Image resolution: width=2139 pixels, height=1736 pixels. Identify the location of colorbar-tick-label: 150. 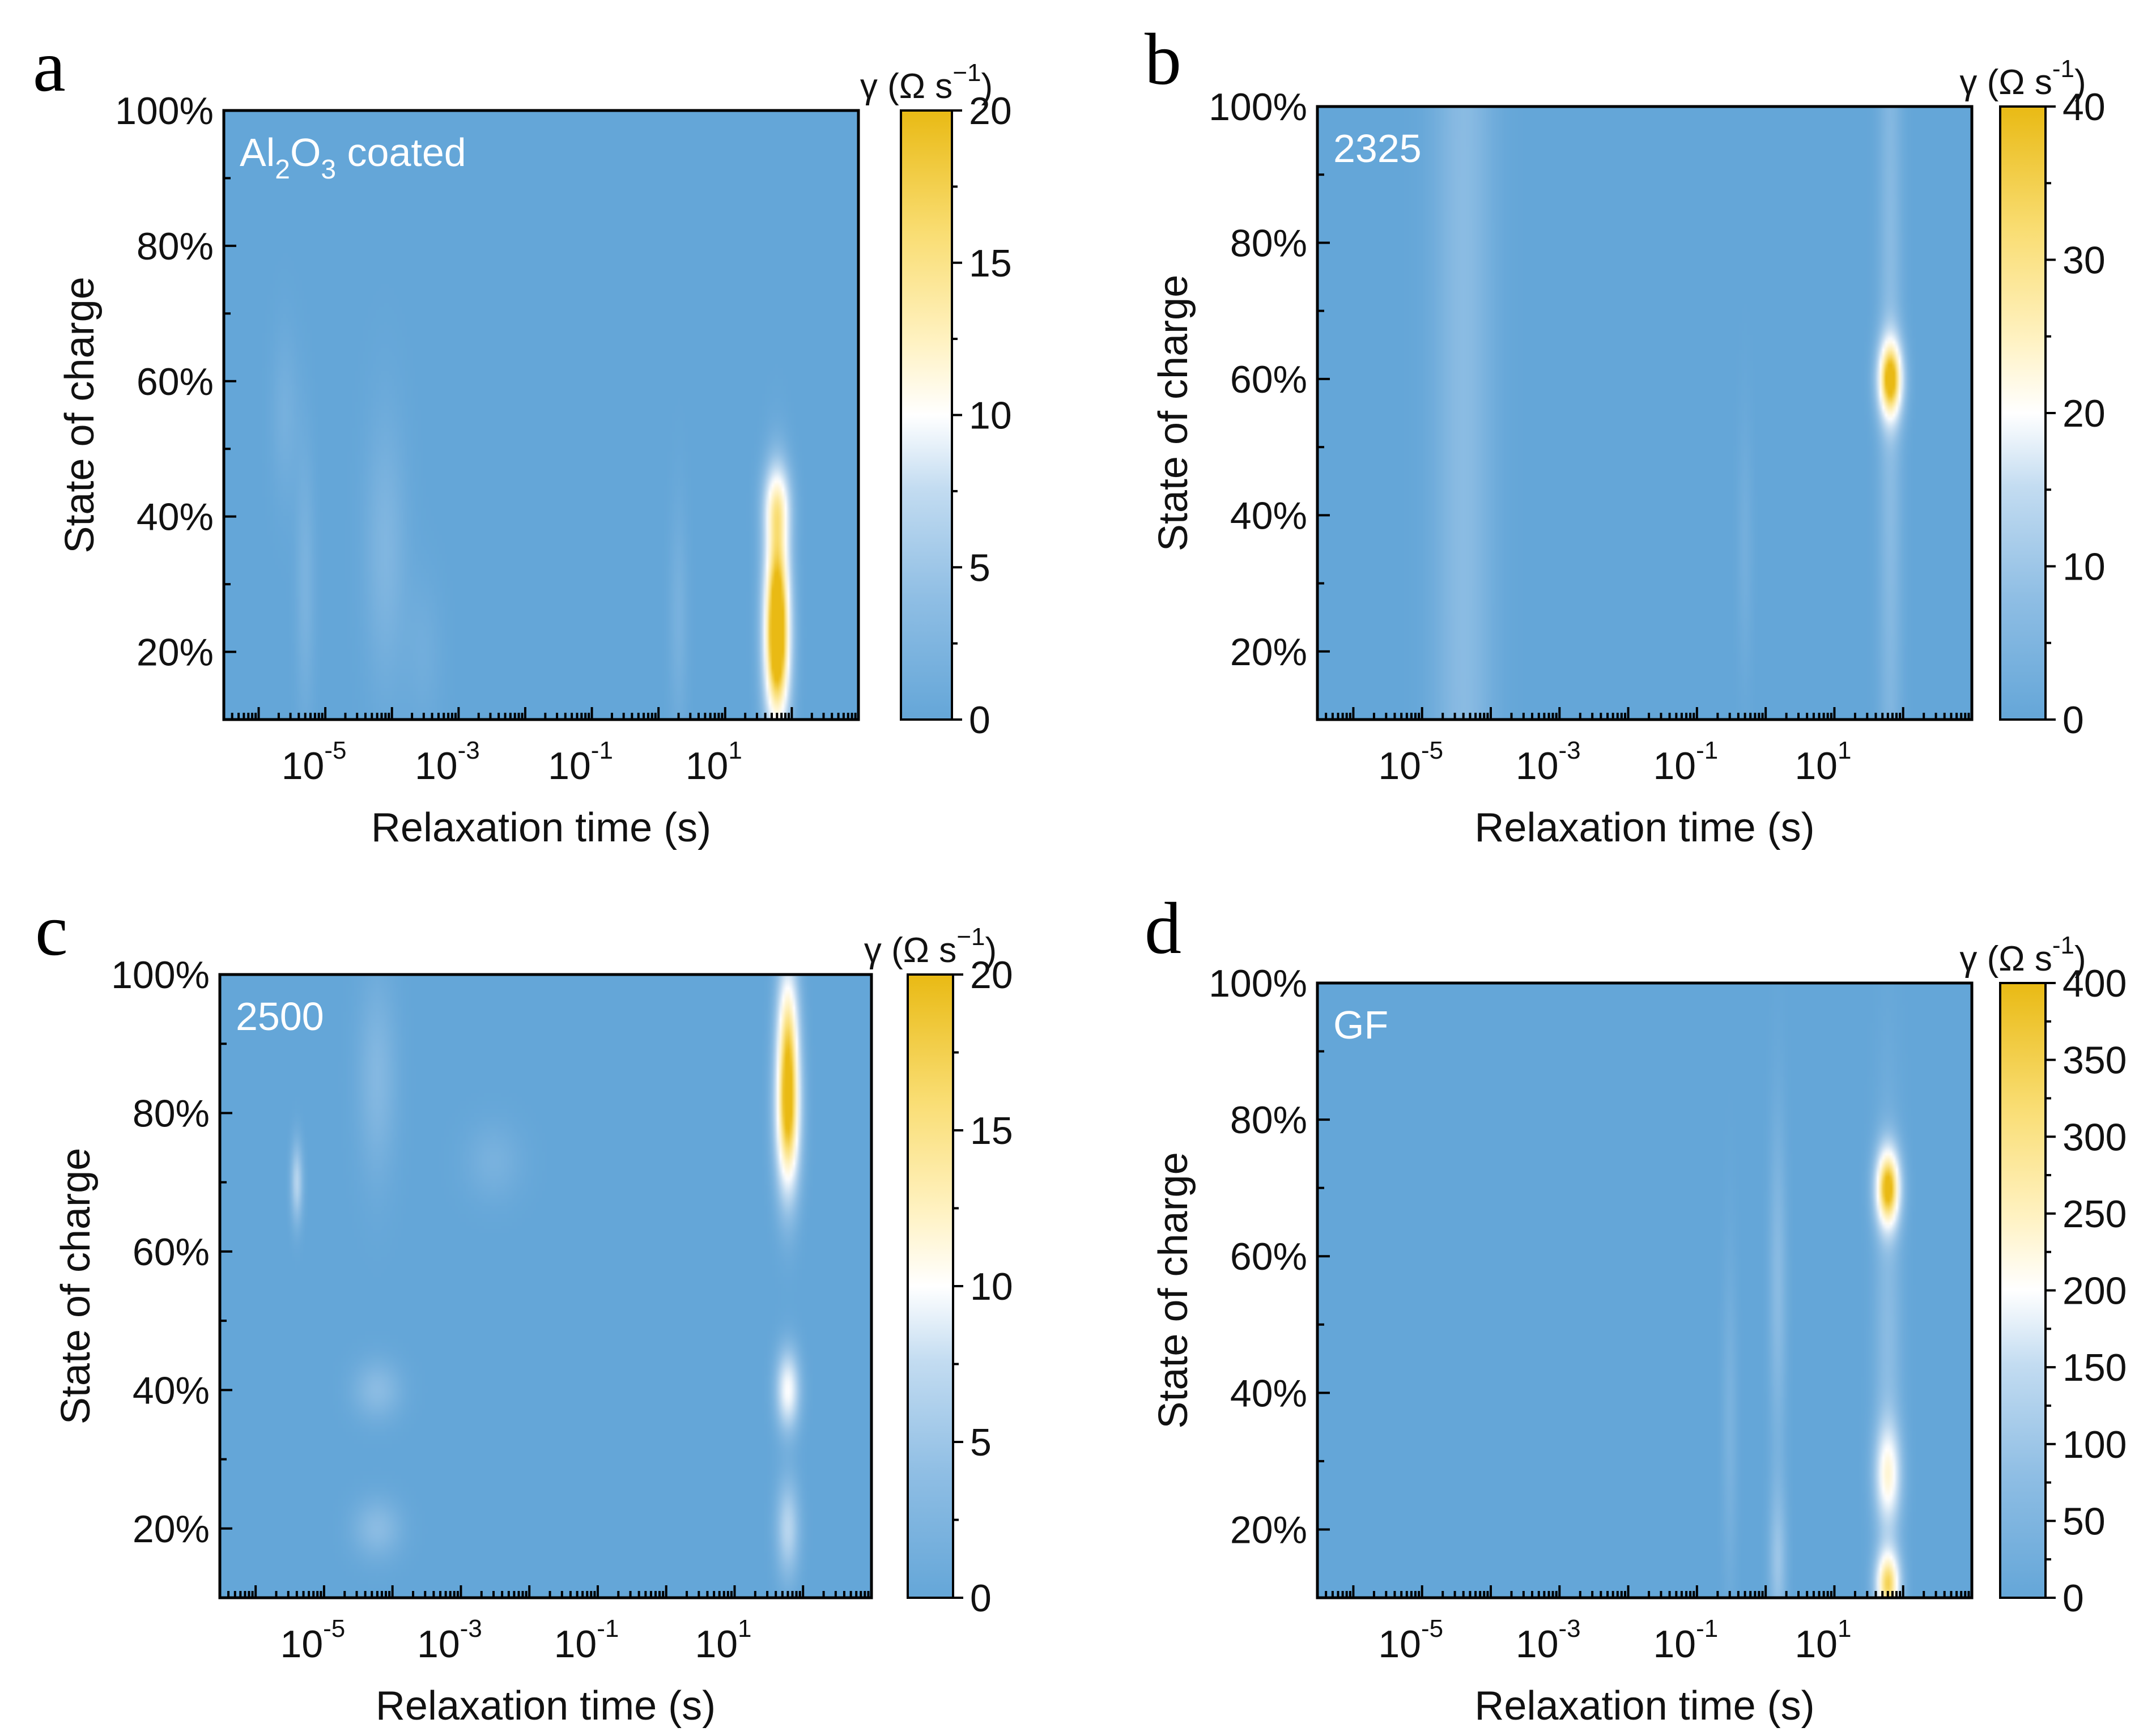
(2095, 1368).